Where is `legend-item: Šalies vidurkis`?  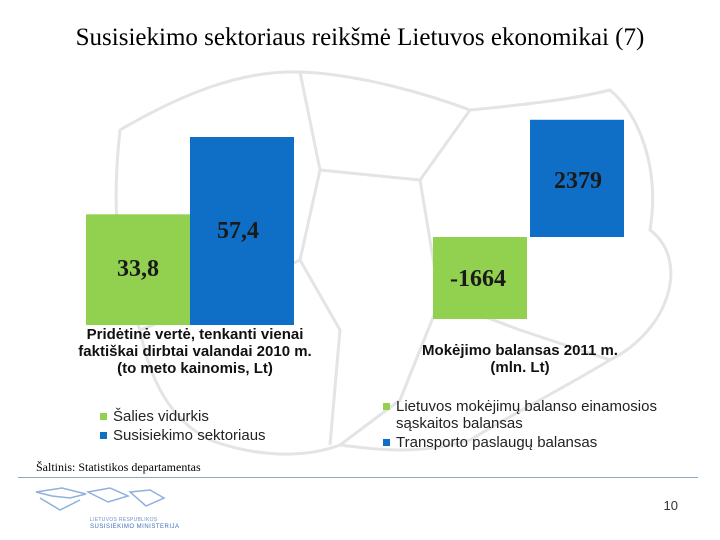
legend-item: Šalies vidurkis is located at coordinates (215, 416).